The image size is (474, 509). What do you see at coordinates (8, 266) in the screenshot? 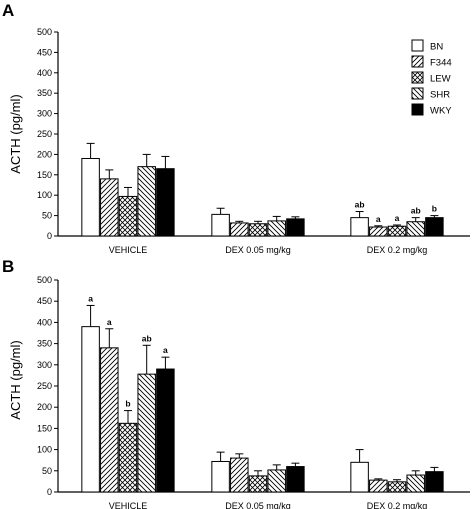
I see `panel-b-letter: B` at bounding box center [8, 266].